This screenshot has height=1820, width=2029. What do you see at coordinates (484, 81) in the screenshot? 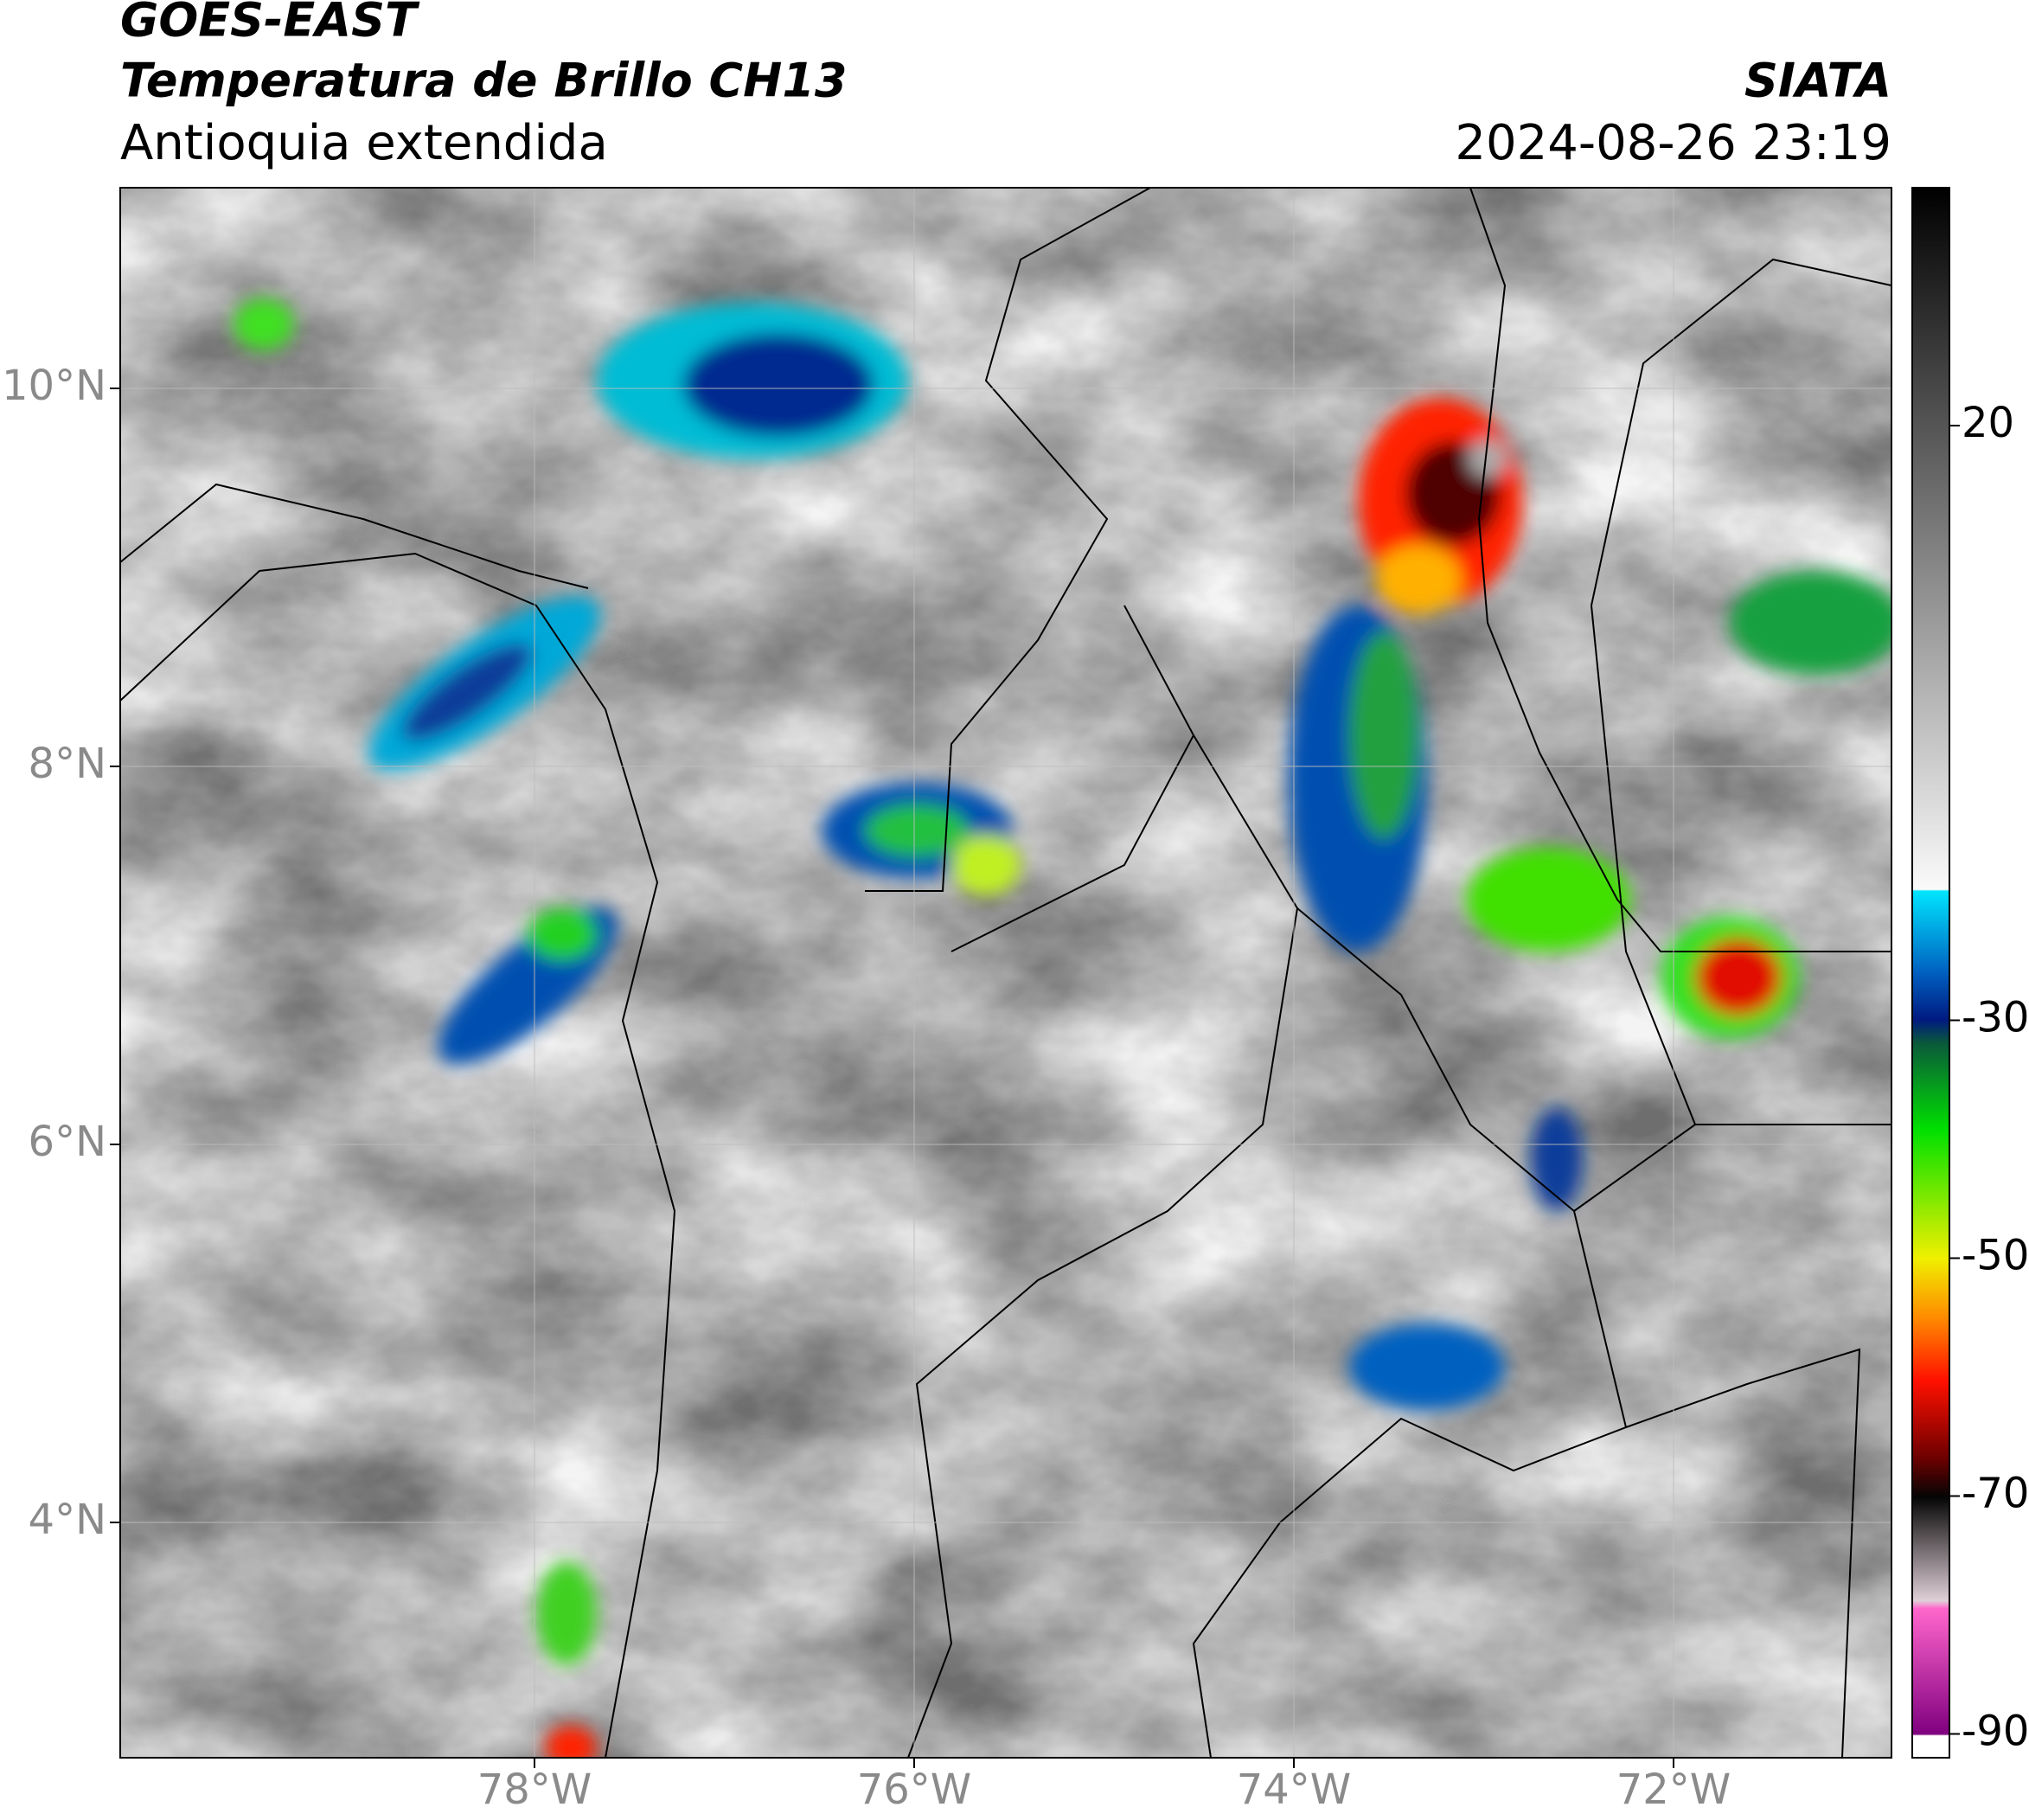
I see `title-line: Temperatura de Brillo CH13` at bounding box center [484, 81].